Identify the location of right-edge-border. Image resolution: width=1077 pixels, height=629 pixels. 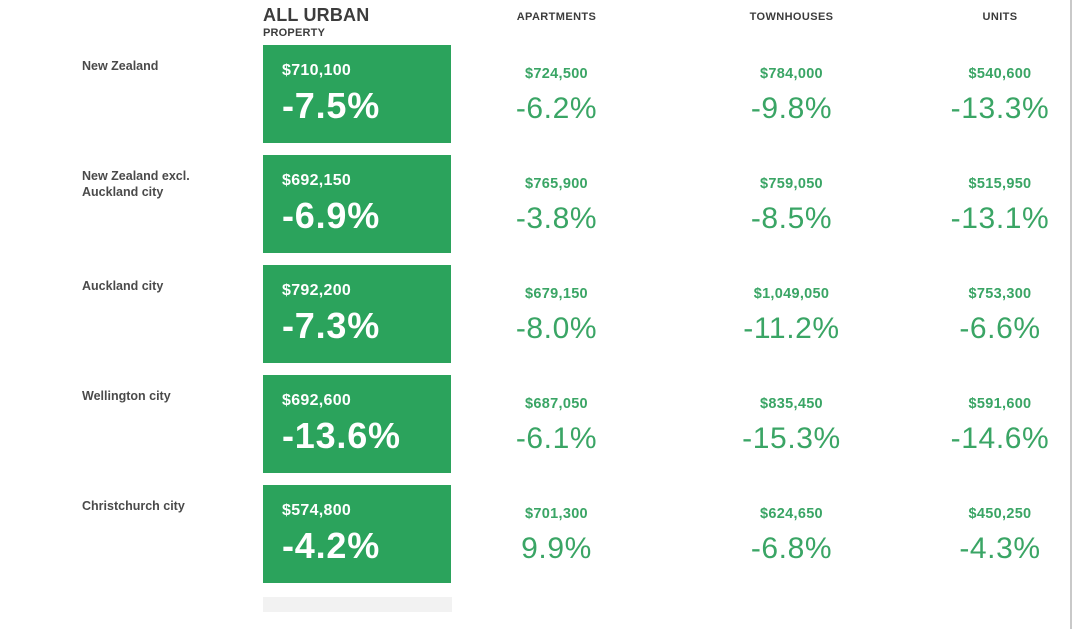
(1071, 314).